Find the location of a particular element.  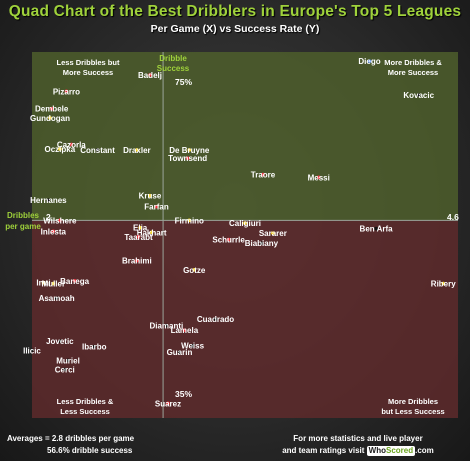

data-point-label: Draxler is located at coordinates (137, 150).